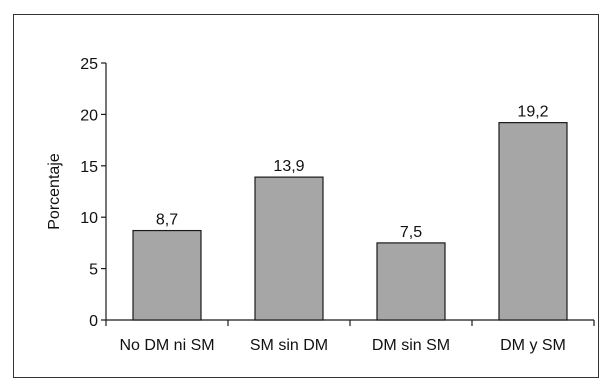 Image resolution: width=613 pixels, height=391 pixels. Describe the element at coordinates (289, 345) in the screenshot. I see `x-category-label: SM sin DM` at that location.